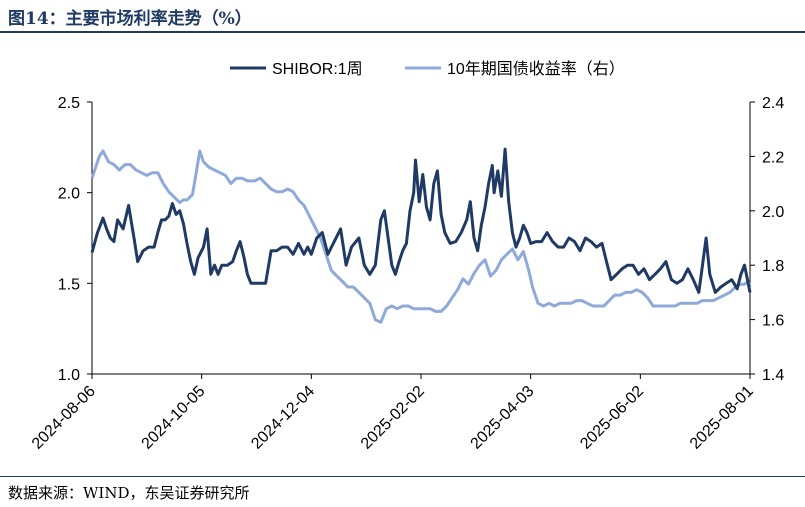 This screenshot has height=507, width=805. I want to click on legend-label-shibor: SHIBOR:1周, so click(317, 69).